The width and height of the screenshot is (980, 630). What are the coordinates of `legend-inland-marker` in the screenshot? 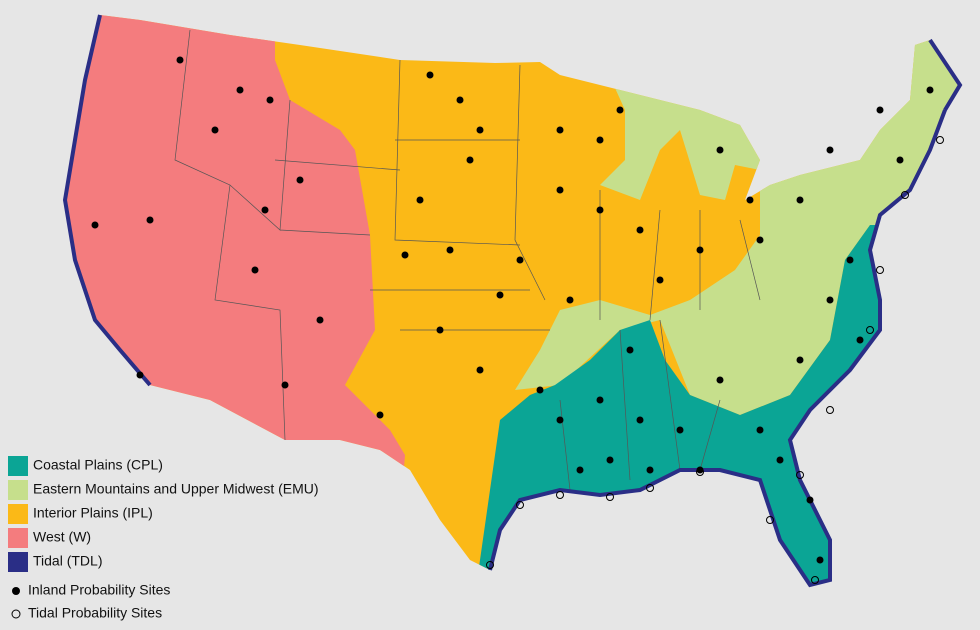 It's located at (16, 591).